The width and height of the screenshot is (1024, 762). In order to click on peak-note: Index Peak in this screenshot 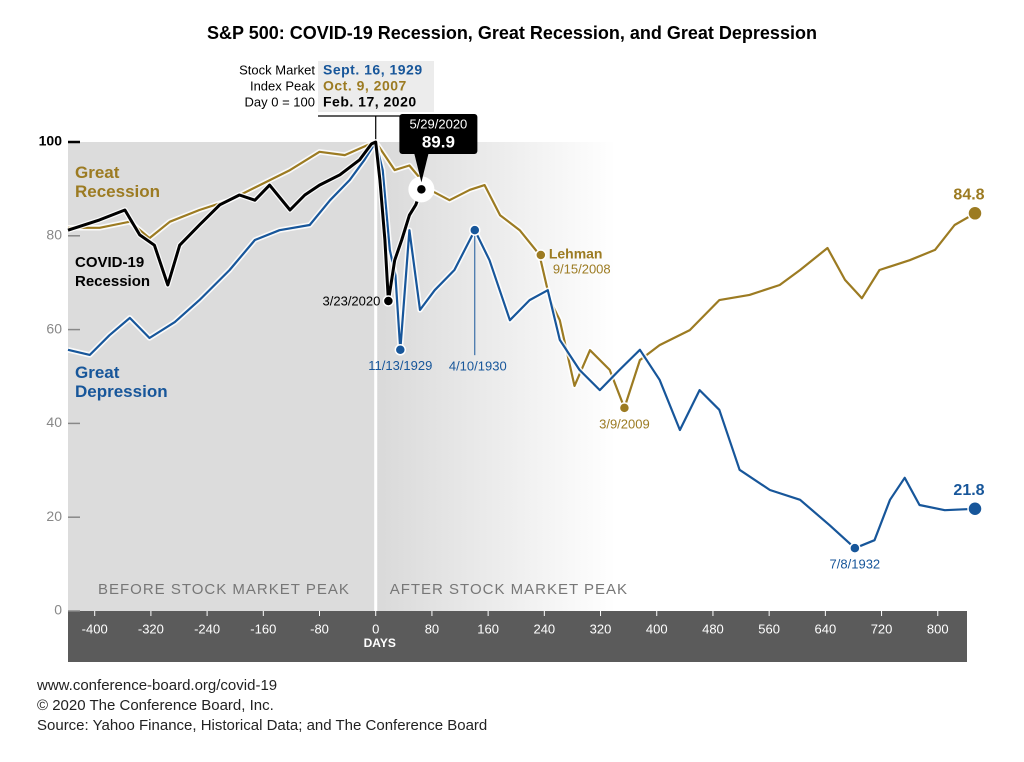, I will do `click(283, 85)`.